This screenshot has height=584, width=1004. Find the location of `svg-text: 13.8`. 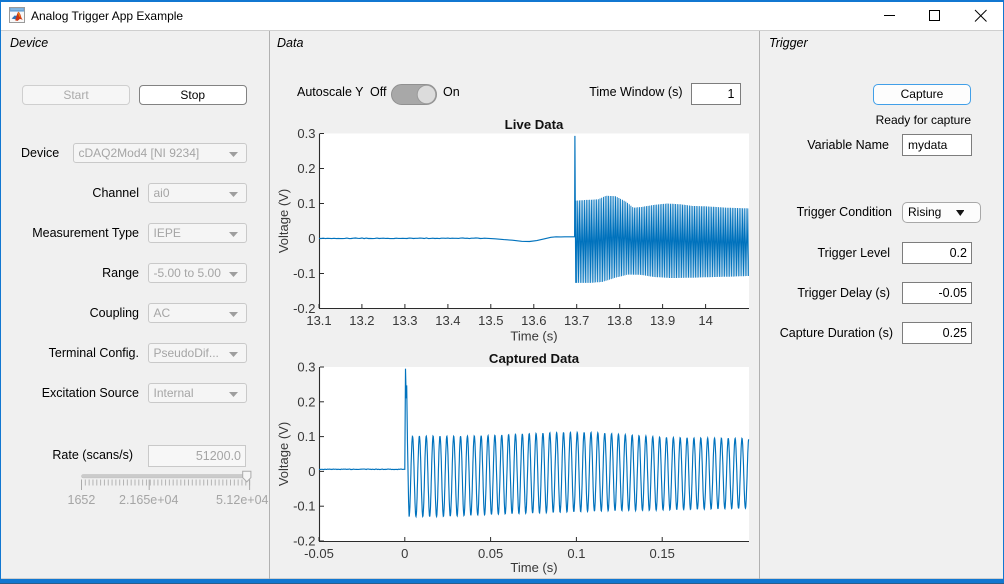

svg-text: 13.8 is located at coordinates (619, 320).